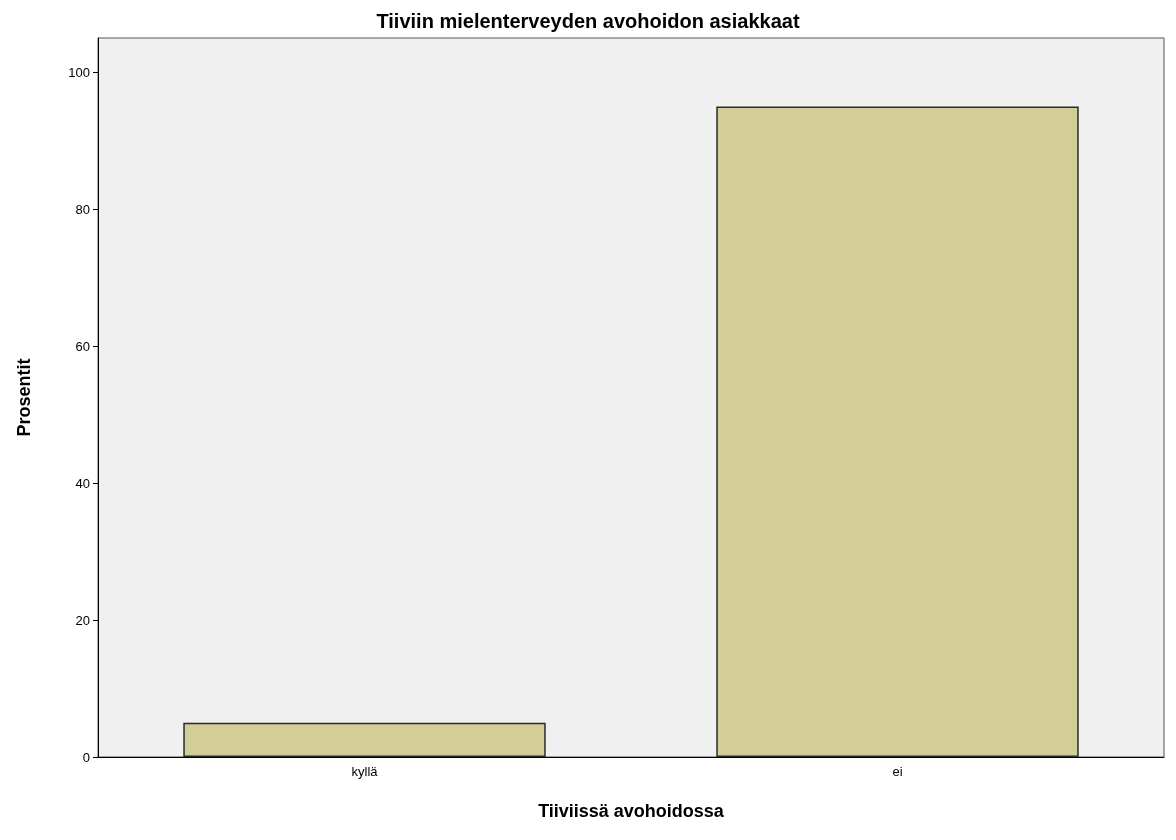 The width and height of the screenshot is (1176, 840). What do you see at coordinates (82, 620) in the screenshot?
I see `y-tick-label: 20` at bounding box center [82, 620].